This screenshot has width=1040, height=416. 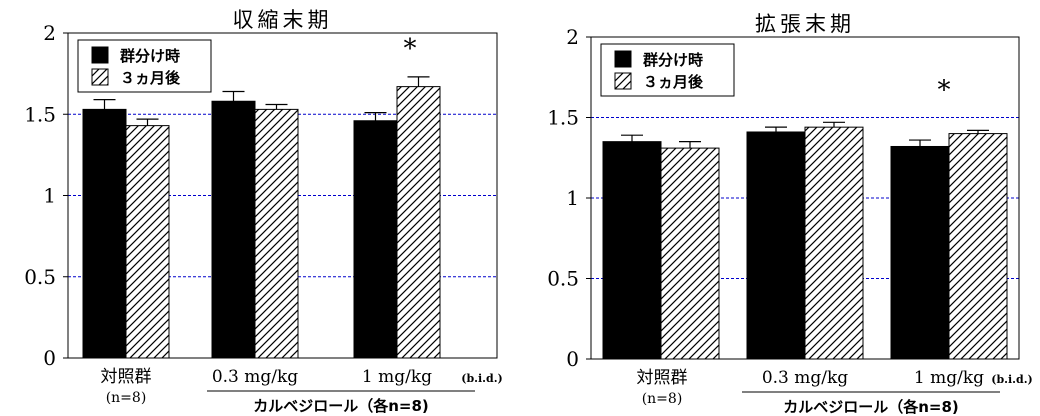 What do you see at coordinates (283, 20) in the screenshot?
I see `chart-title: 収縮末期` at bounding box center [283, 20].